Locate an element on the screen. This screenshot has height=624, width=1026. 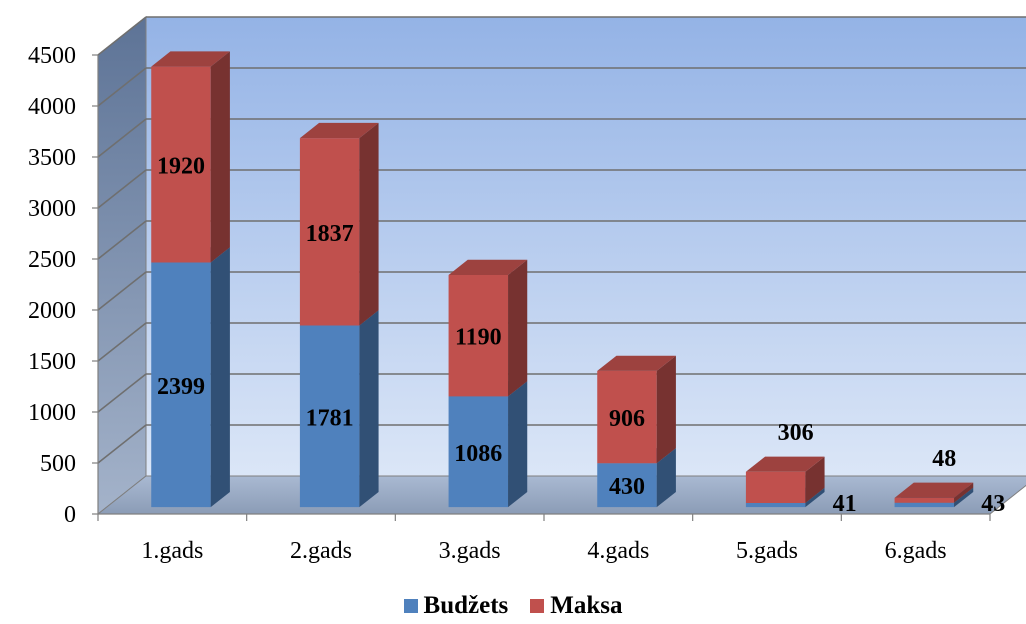
data-label-maksa: 906 is located at coordinates (627, 419).